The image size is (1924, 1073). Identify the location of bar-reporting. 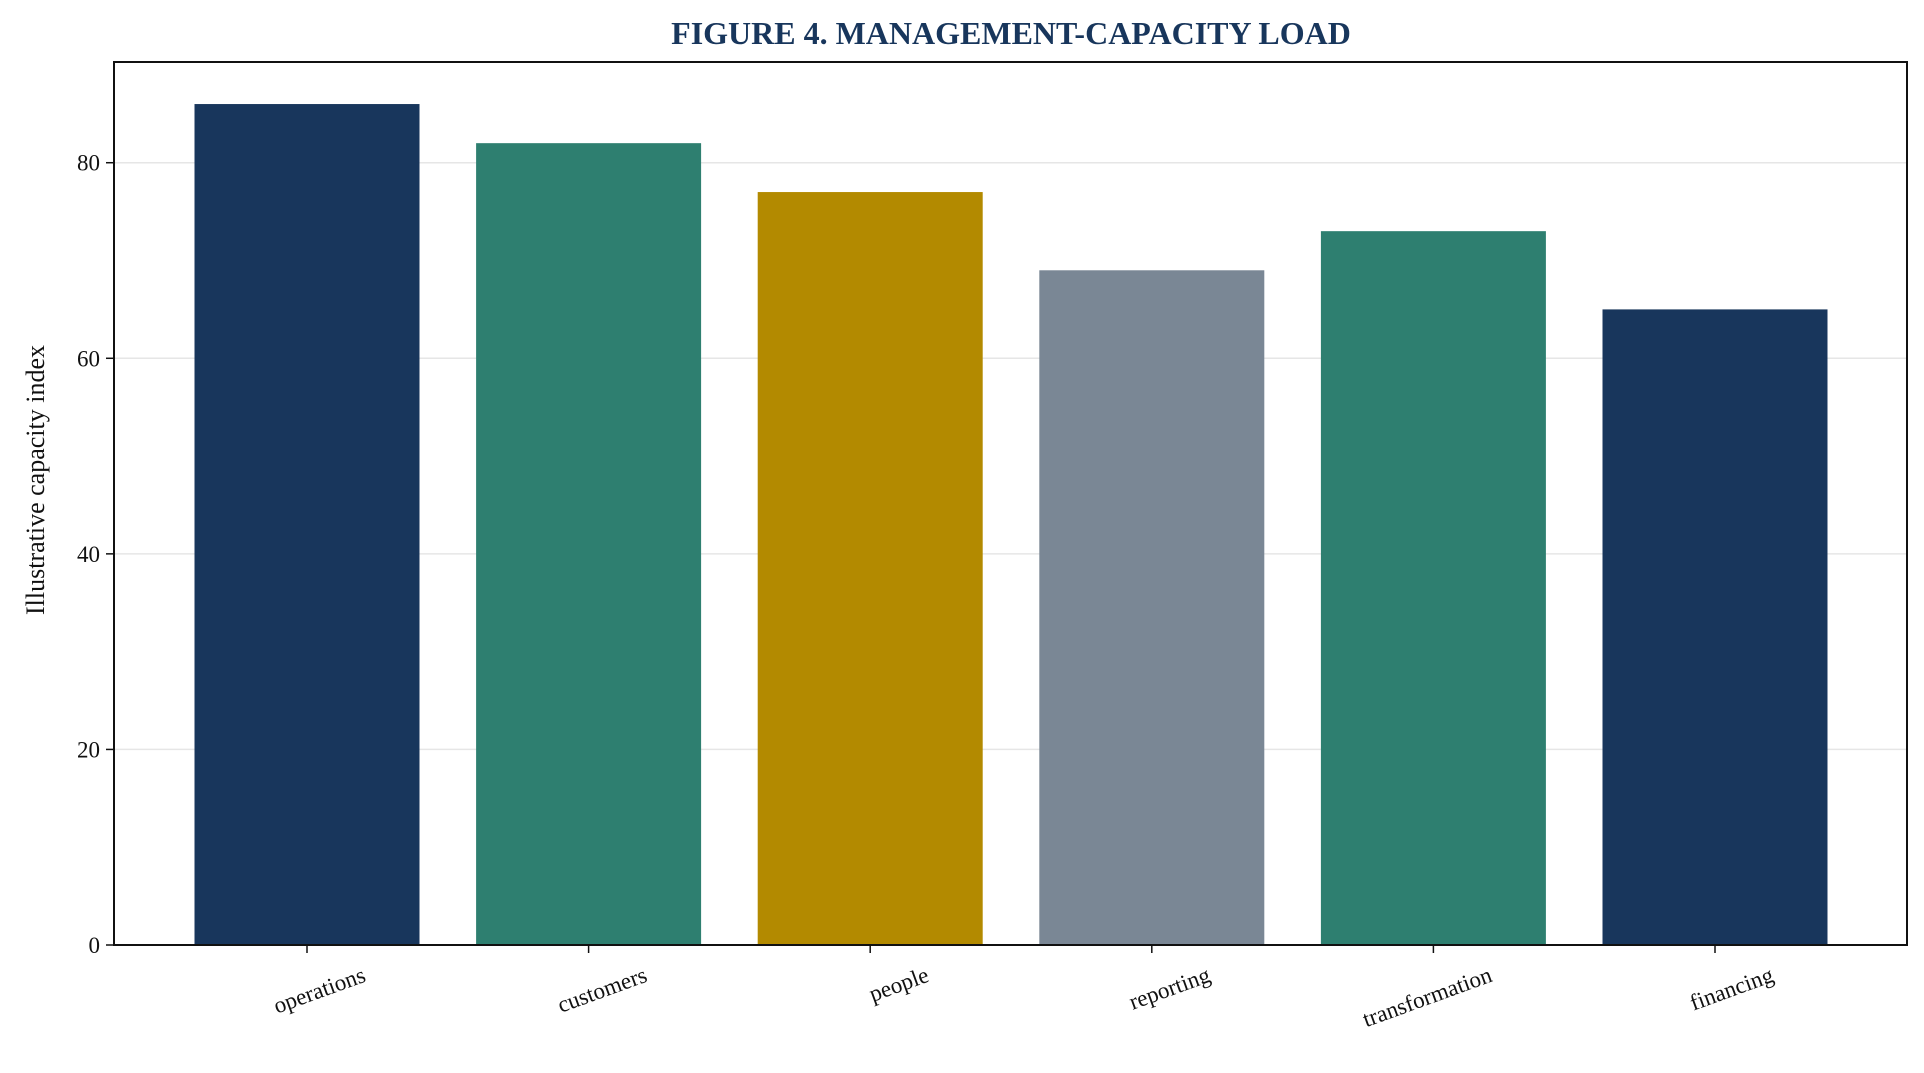
(1151, 607).